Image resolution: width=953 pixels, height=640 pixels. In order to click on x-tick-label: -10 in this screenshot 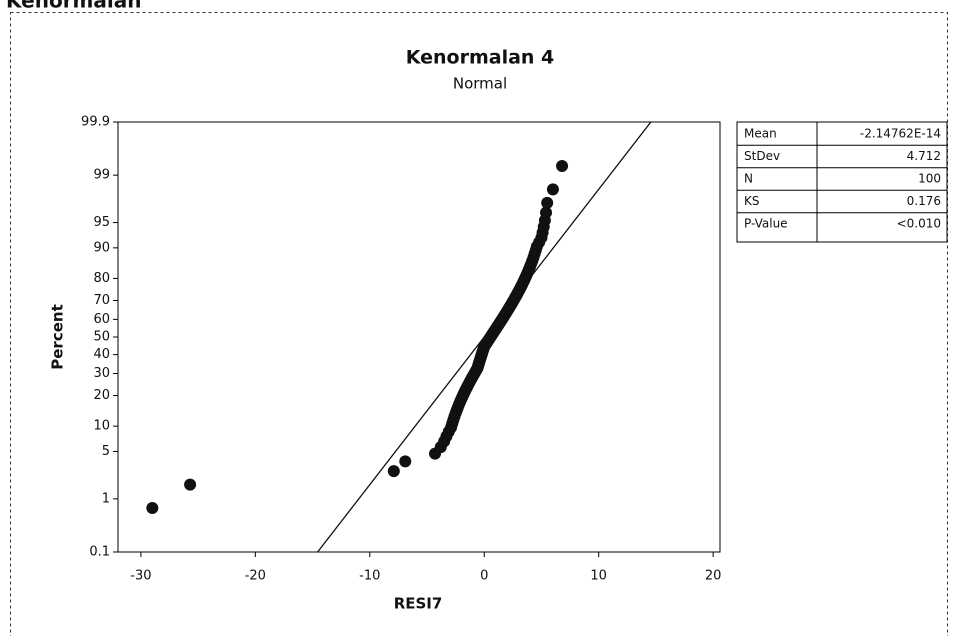, I will do `click(369, 576)`.